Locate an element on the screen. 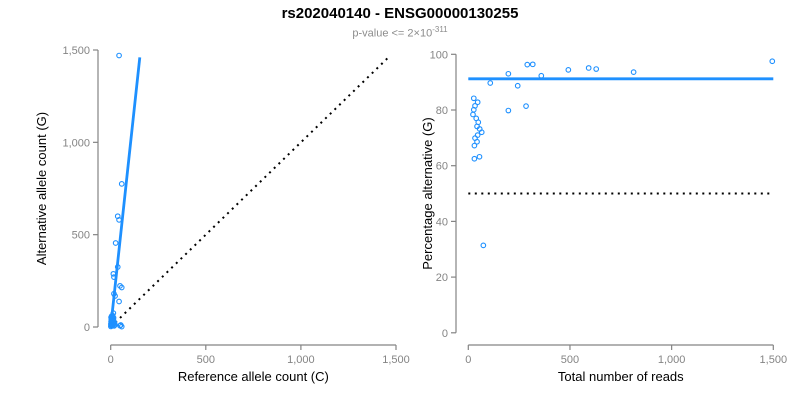 Image resolution: width=800 pixels, height=400 pixels. fit-line is located at coordinates (125, 192).